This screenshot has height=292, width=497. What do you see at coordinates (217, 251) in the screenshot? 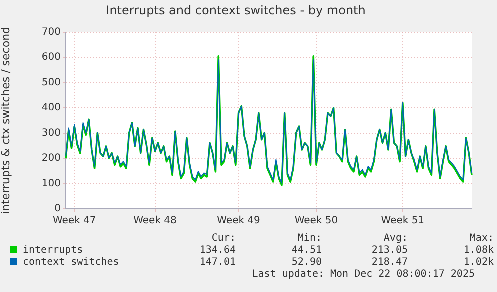
I see `text: 134.64` at bounding box center [217, 251].